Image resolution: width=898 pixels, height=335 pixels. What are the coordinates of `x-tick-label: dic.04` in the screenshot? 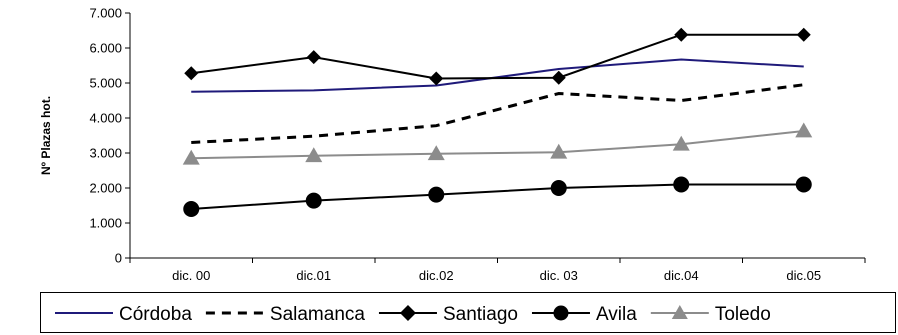 It's located at (681, 275).